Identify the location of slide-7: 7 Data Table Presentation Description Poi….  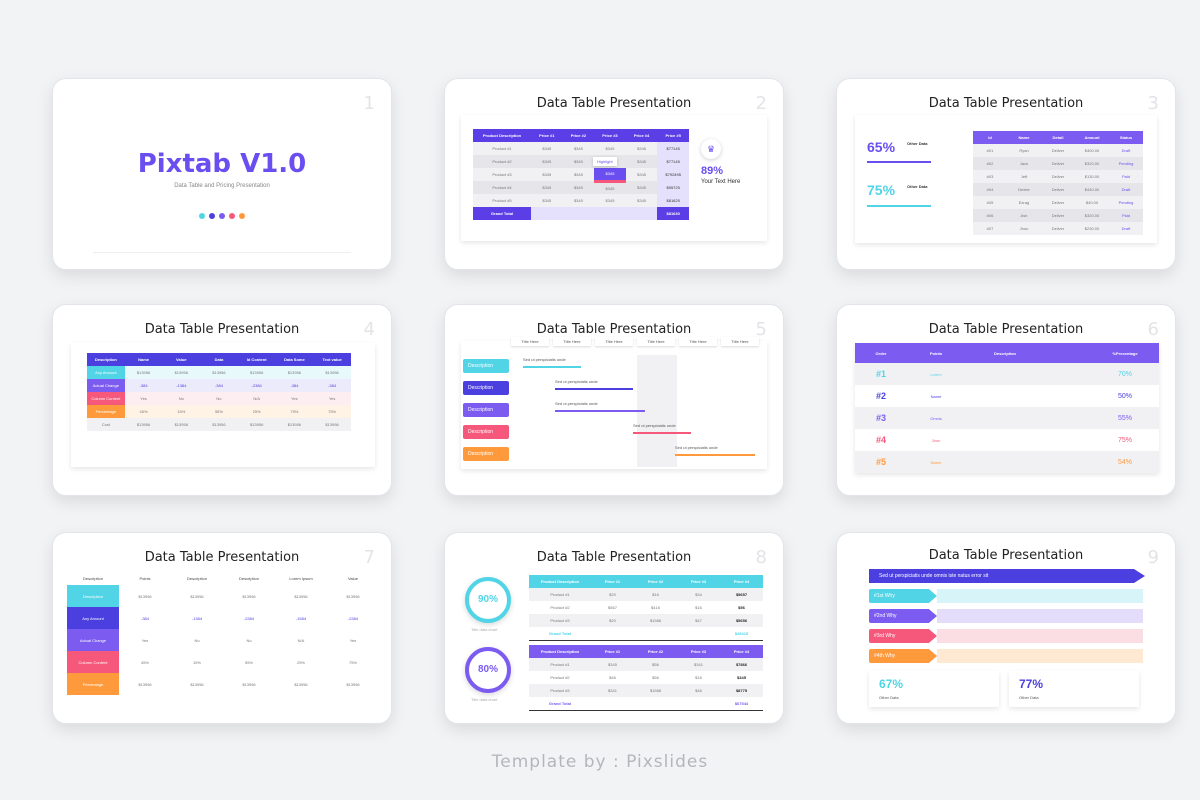
(222, 628).